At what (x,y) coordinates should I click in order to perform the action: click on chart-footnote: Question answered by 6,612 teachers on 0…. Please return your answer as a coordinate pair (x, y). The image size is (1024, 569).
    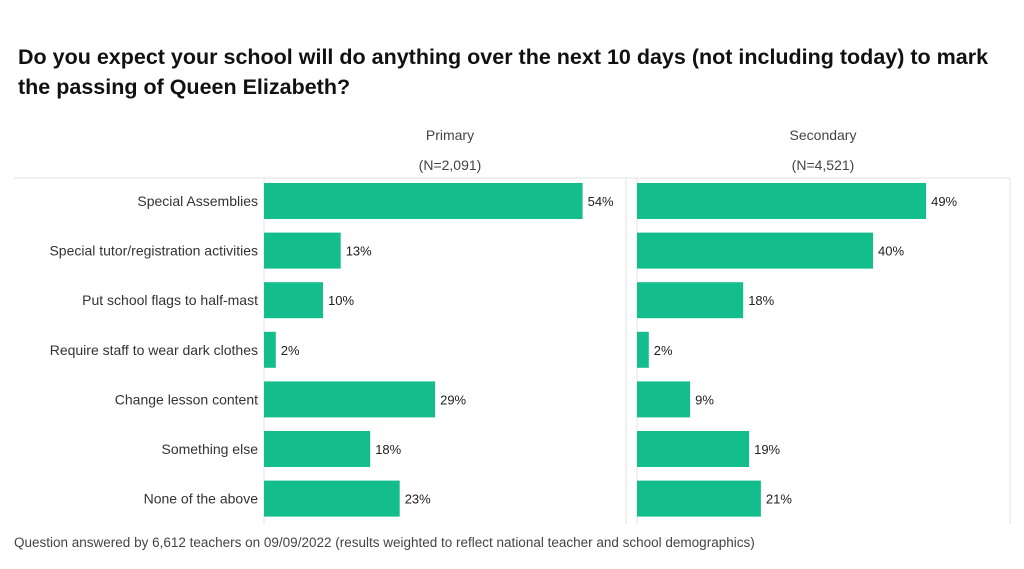
    Looking at the image, I should click on (384, 542).